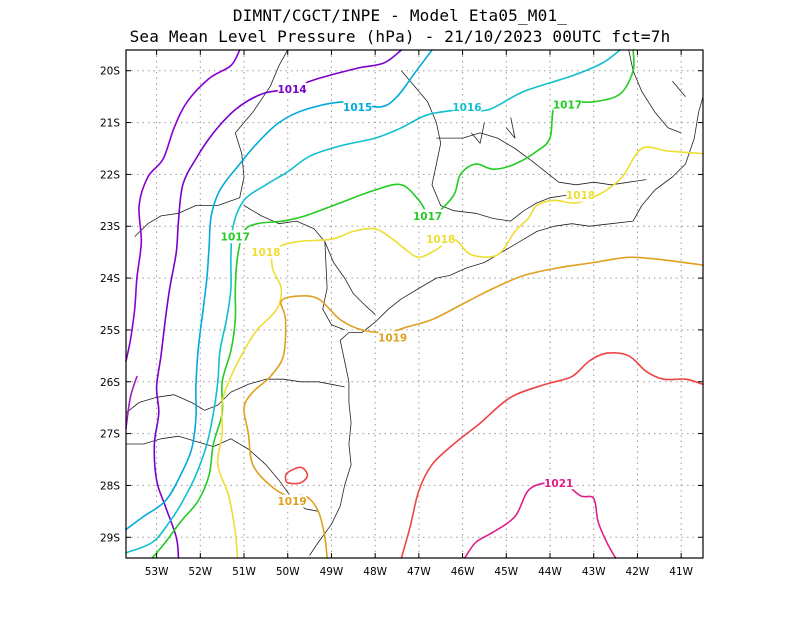 This screenshot has width=800, height=618. What do you see at coordinates (244, 572) in the screenshot?
I see `x-tick-label-51W: 51W` at bounding box center [244, 572].